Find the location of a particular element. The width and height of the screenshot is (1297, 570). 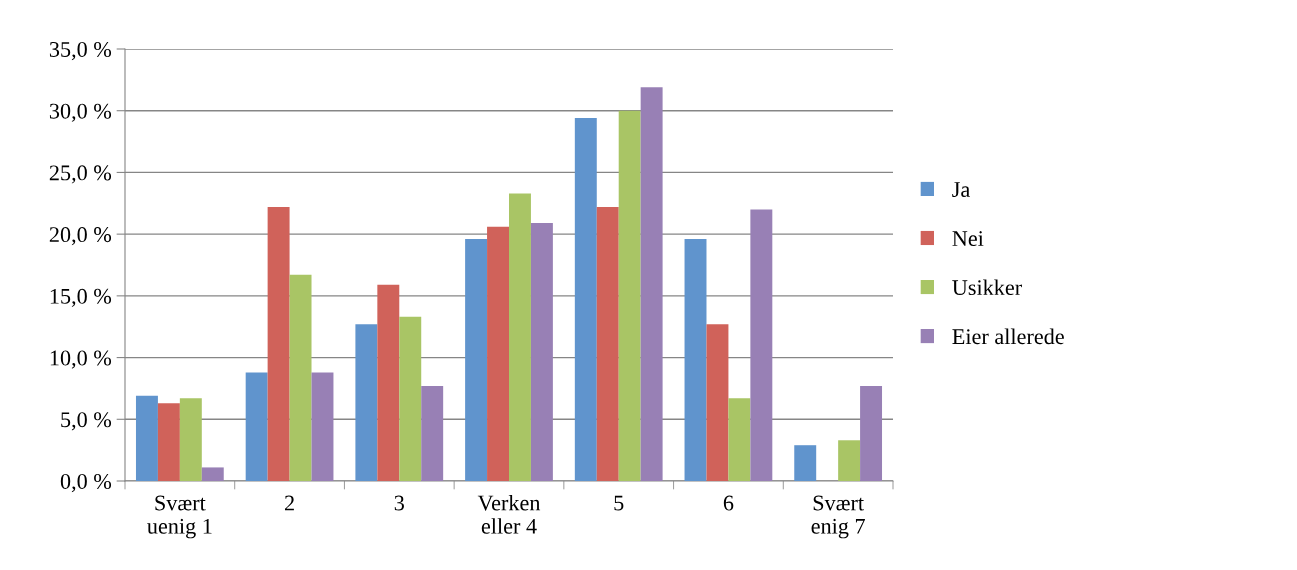

y-tick-label: 25,0 % is located at coordinates (80, 174).